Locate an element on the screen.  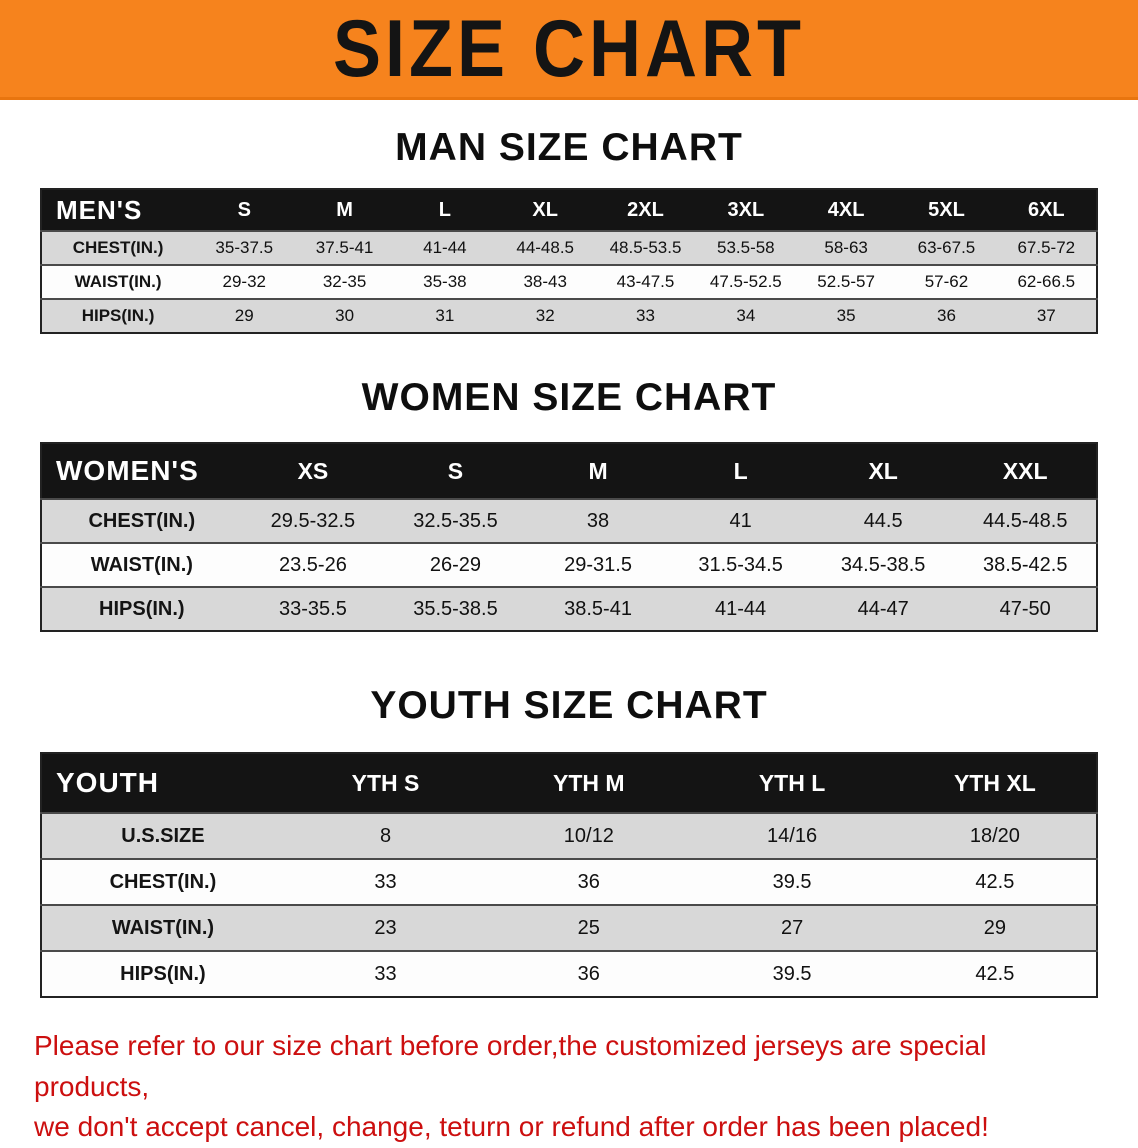
measurement-value: 29-32 is located at coordinates (244, 281).